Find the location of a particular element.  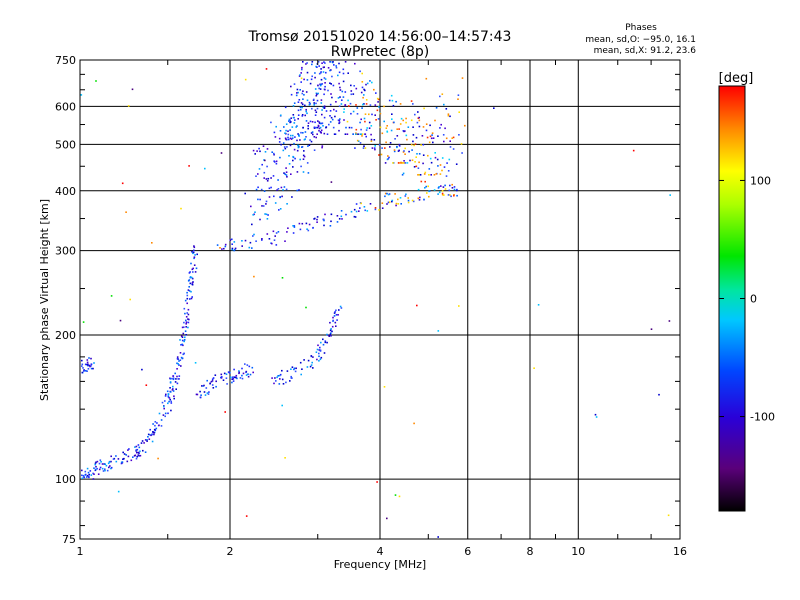

y-axis-label: Stationary phase Virtual Height [km] is located at coordinates (44, 300).